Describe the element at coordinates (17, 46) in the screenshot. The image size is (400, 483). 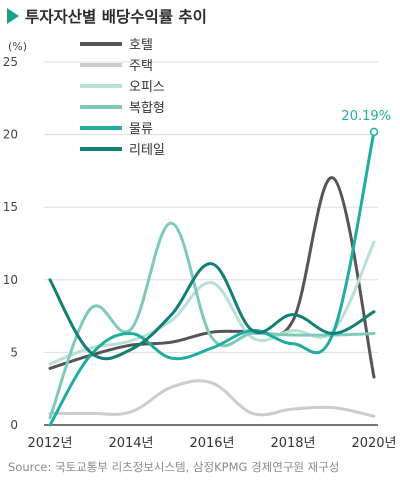
I see `y-unit-label: (%)` at that location.